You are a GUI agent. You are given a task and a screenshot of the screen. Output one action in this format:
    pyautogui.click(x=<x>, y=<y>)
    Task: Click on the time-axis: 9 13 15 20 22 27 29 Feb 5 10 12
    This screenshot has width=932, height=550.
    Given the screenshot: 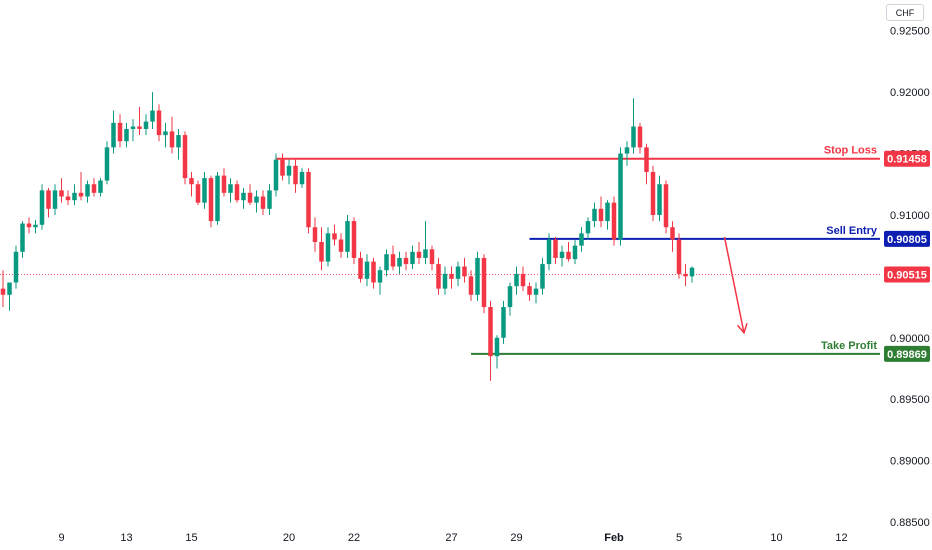 What is the action you would take?
    pyautogui.click(x=452, y=538)
    